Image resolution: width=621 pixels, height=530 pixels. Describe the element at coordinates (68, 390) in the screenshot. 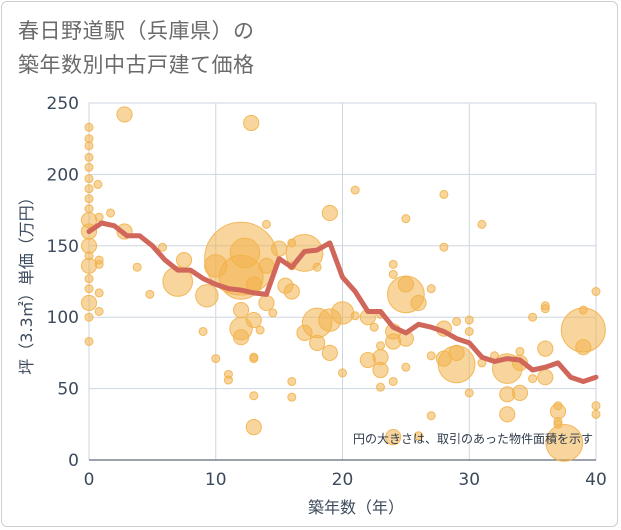

I see `y-tick-label: 50` at that location.